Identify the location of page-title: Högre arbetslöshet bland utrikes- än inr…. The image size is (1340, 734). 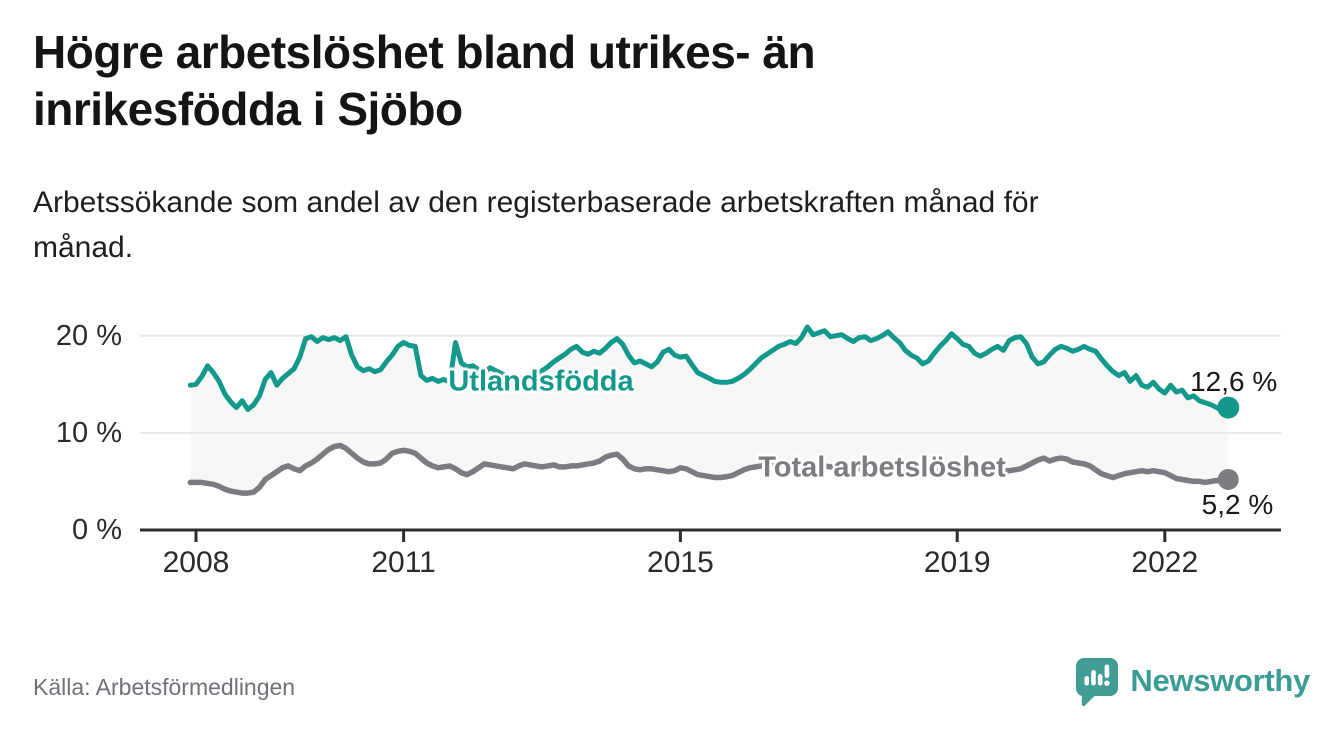
(563, 81).